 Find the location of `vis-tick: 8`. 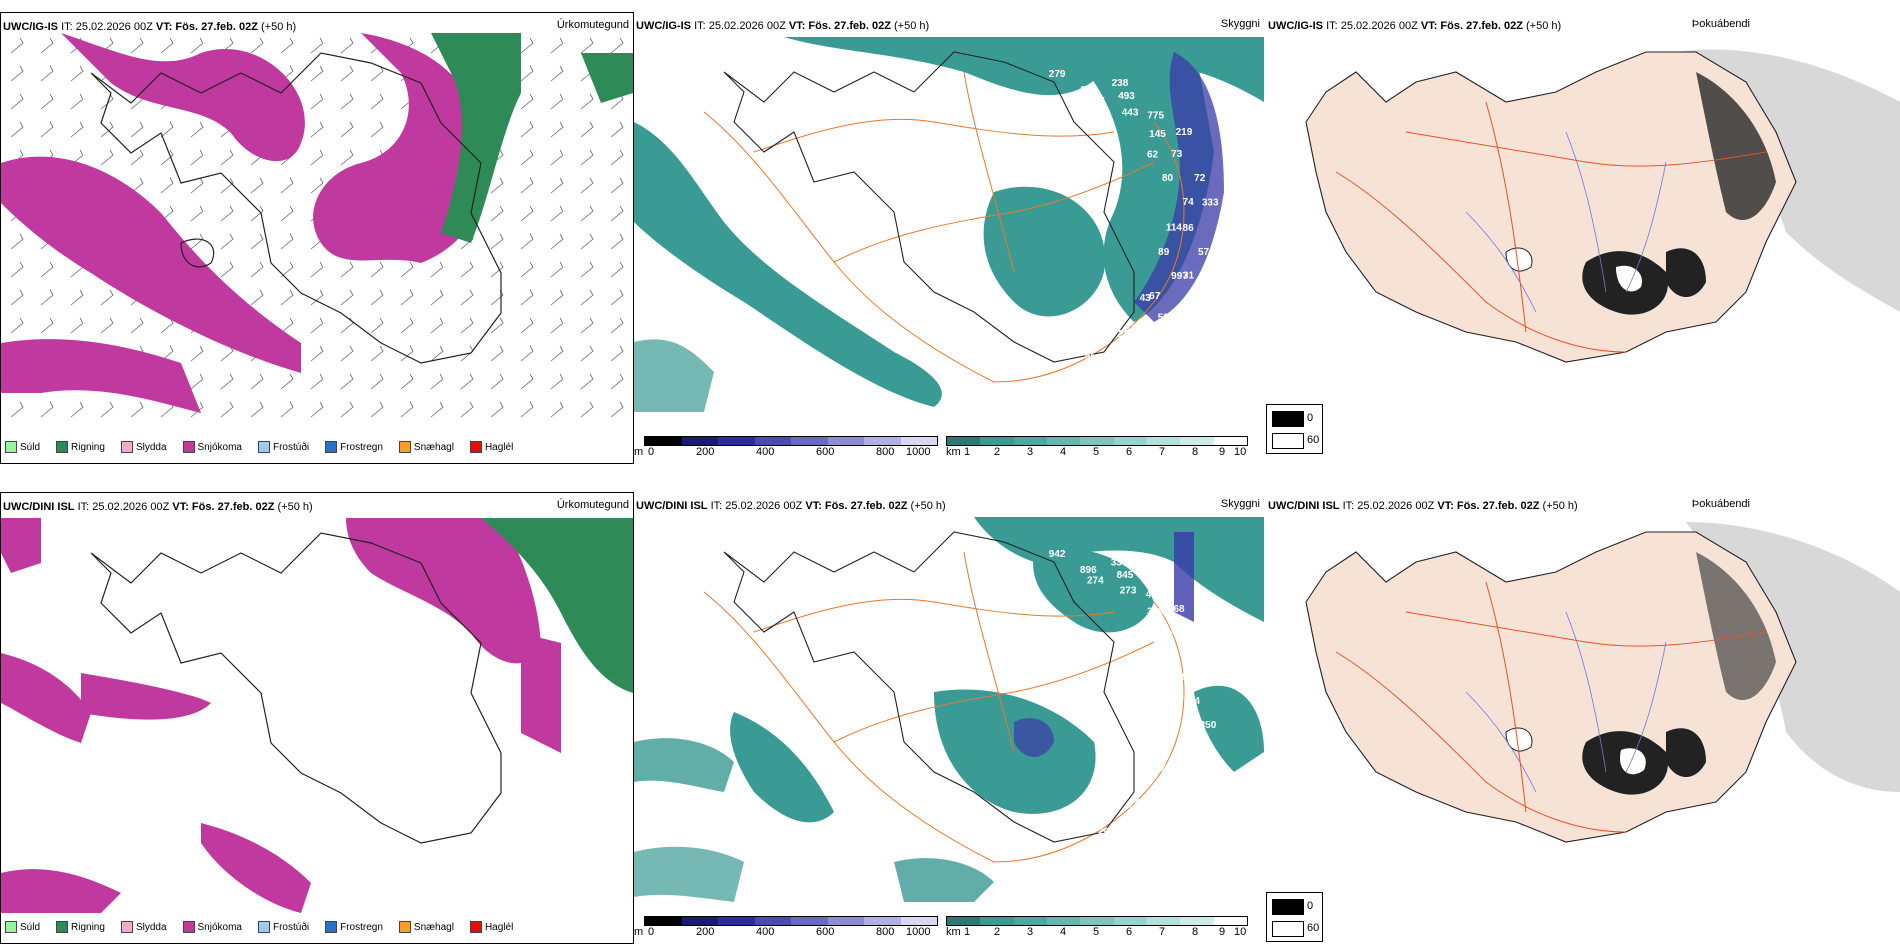

vis-tick: 8 is located at coordinates (1195, 452).